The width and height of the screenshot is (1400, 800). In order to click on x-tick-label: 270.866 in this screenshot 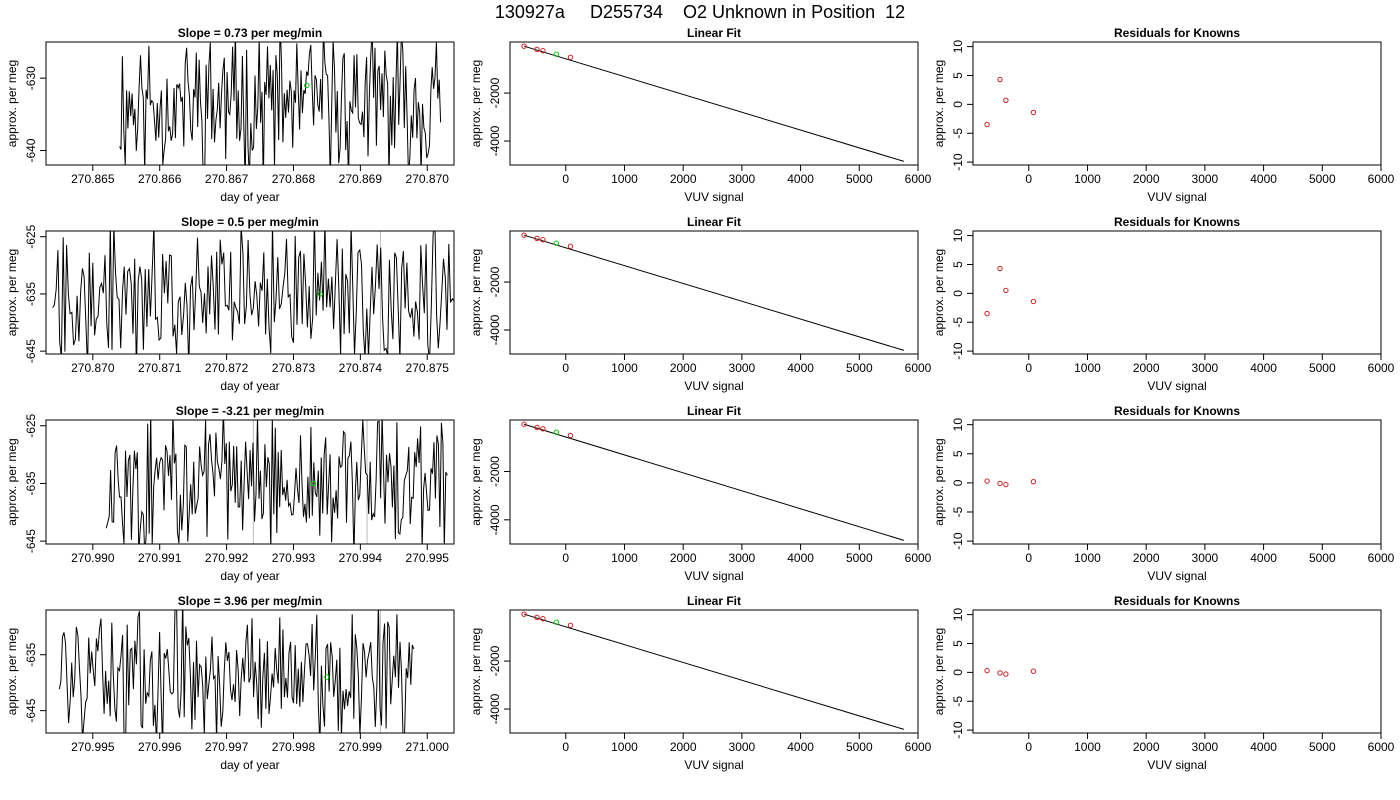, I will do `click(160, 179)`.